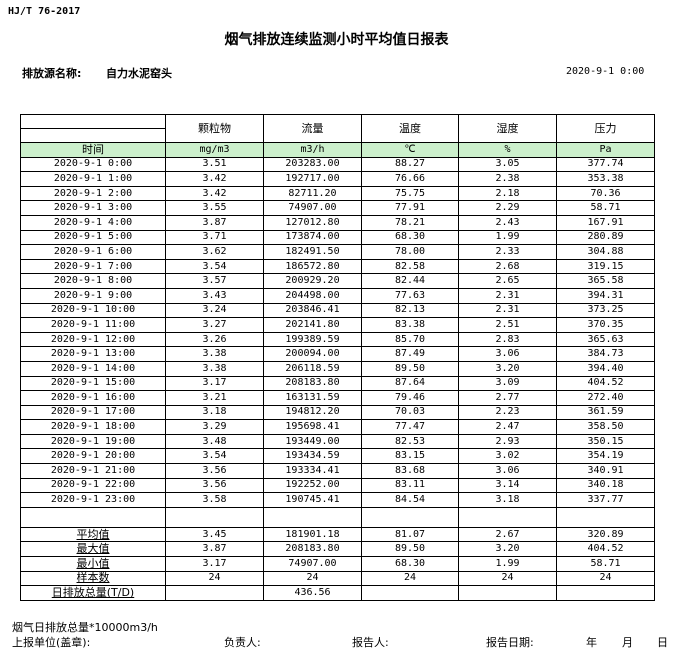  What do you see at coordinates (312, 441) in the screenshot?
I see `value-cell: 193449.00` at bounding box center [312, 441].